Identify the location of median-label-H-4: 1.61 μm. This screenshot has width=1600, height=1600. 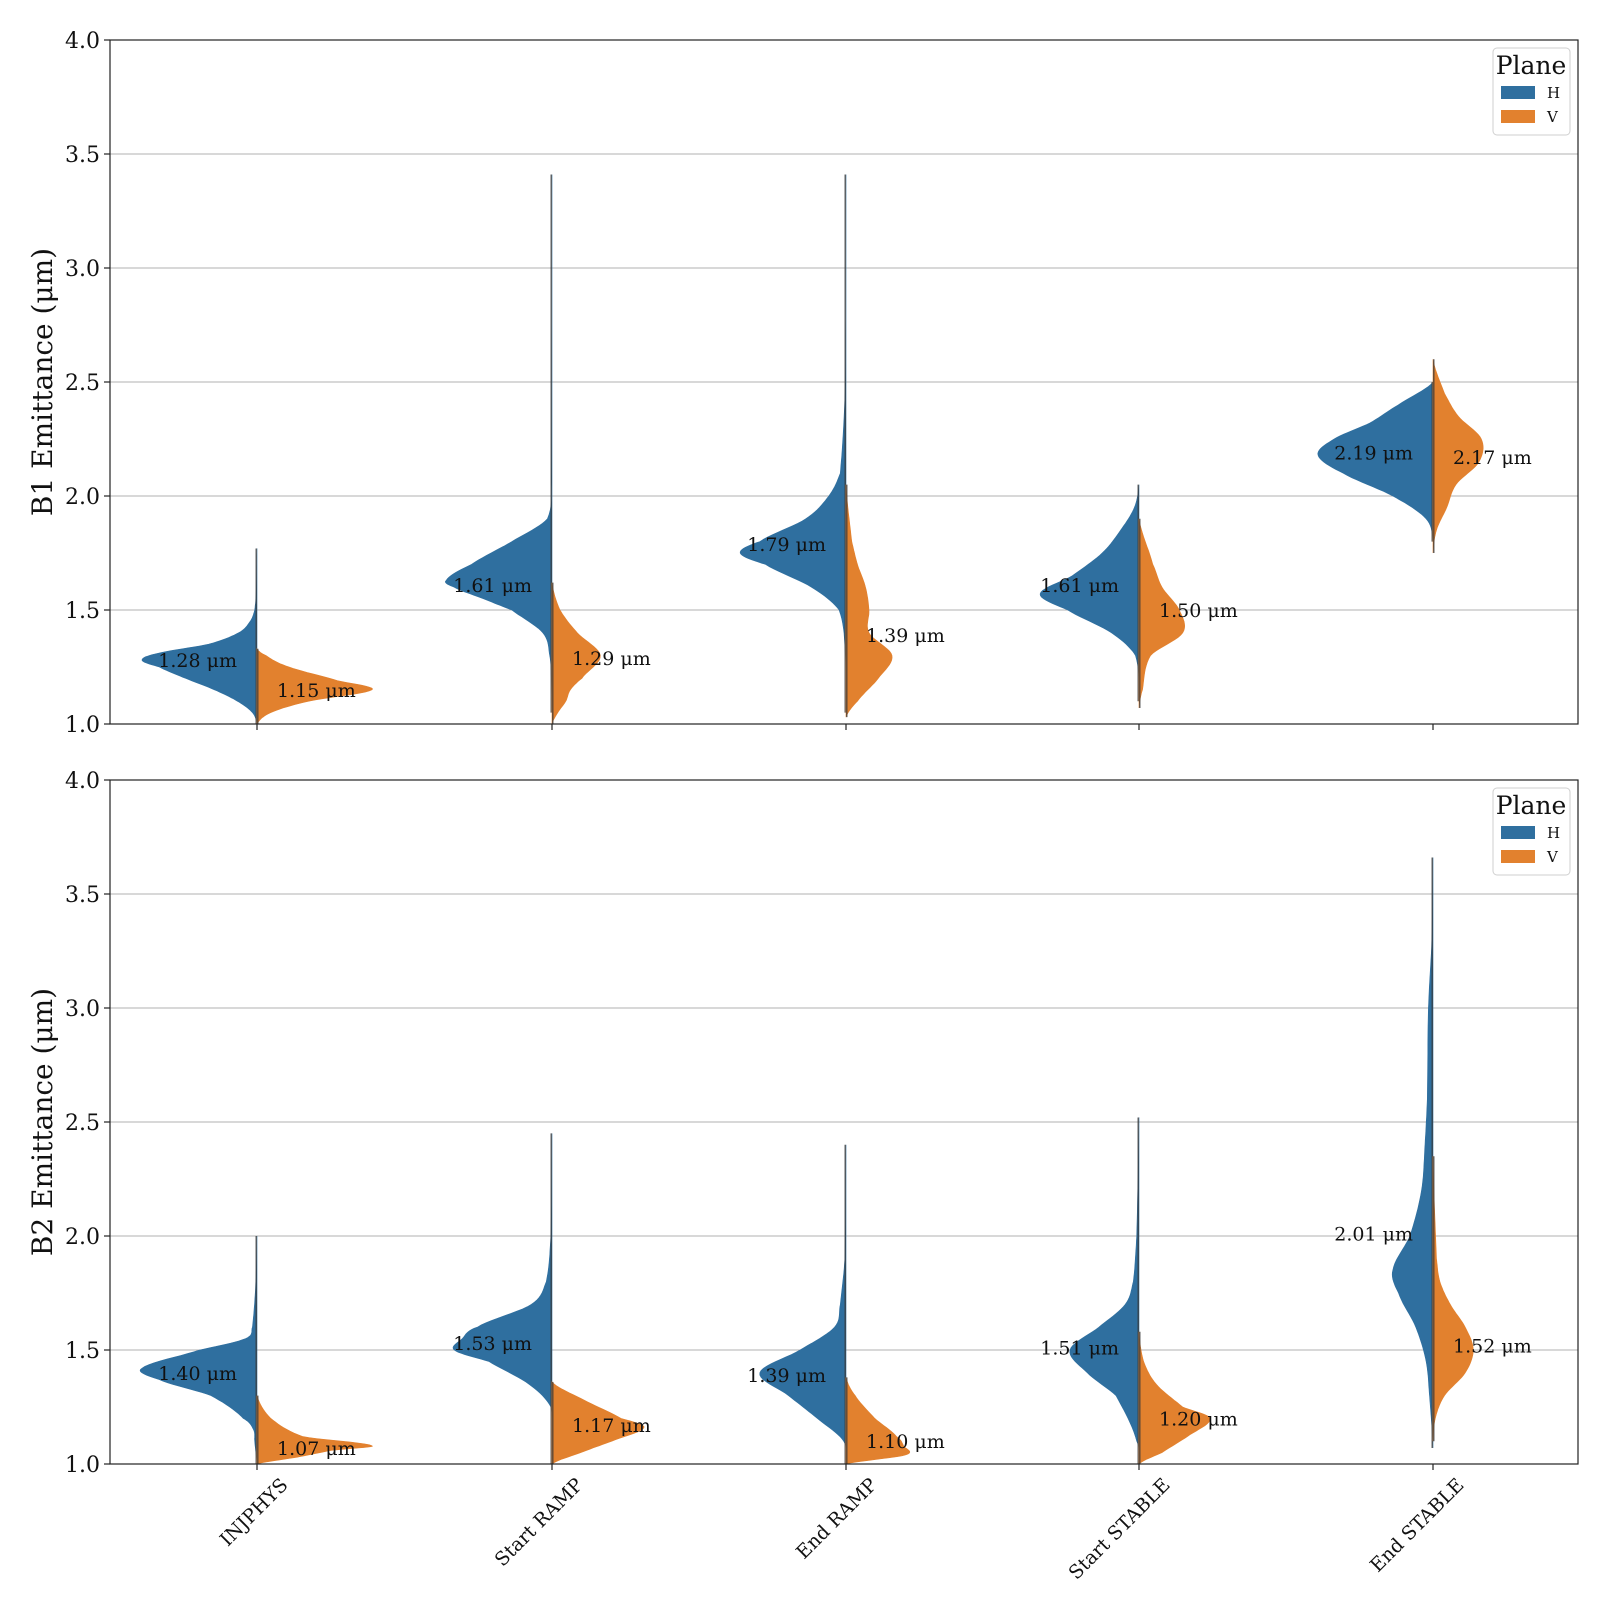
(1079, 586).